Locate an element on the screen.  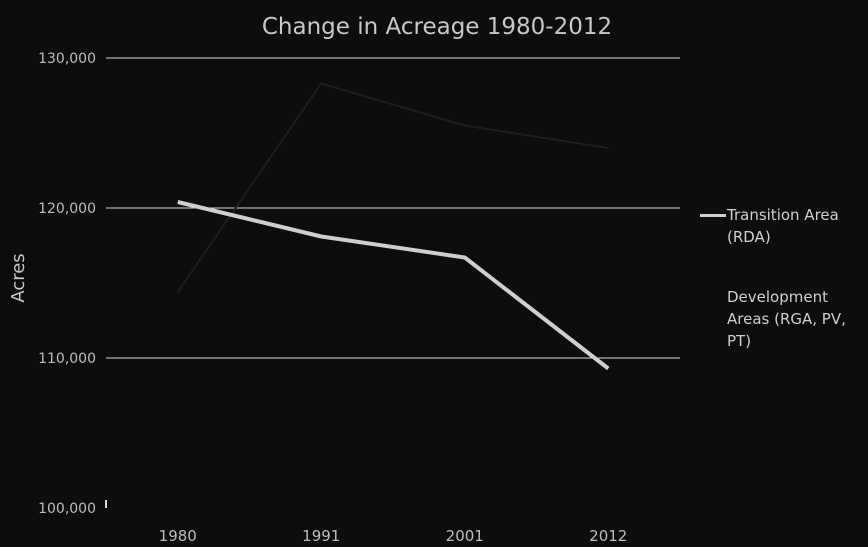
x-tick-label: 1980 is located at coordinates (178, 536).